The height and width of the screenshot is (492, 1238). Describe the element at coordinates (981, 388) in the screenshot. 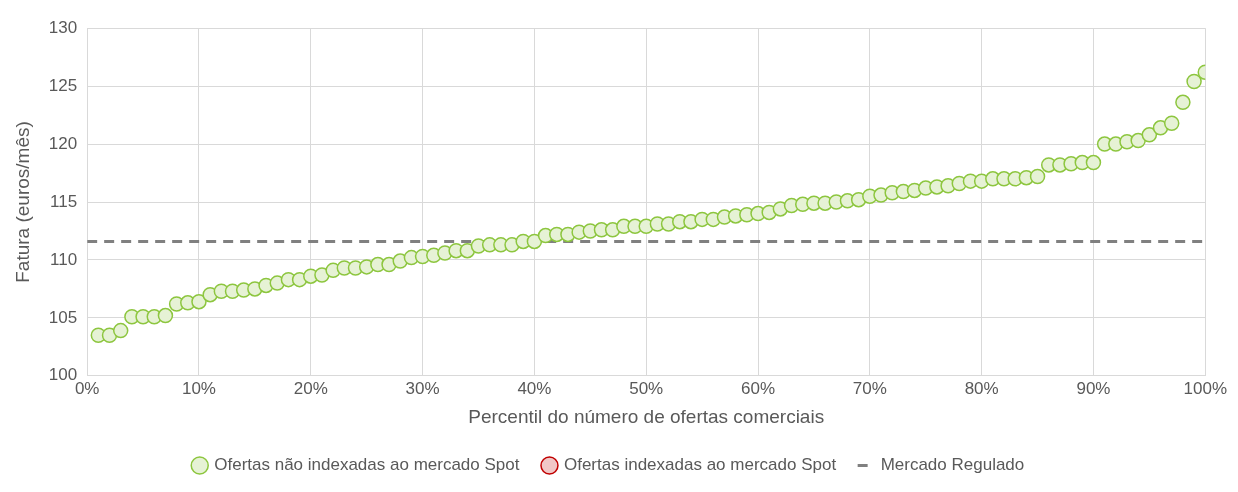

I see `x-tick-label: 80%` at that location.